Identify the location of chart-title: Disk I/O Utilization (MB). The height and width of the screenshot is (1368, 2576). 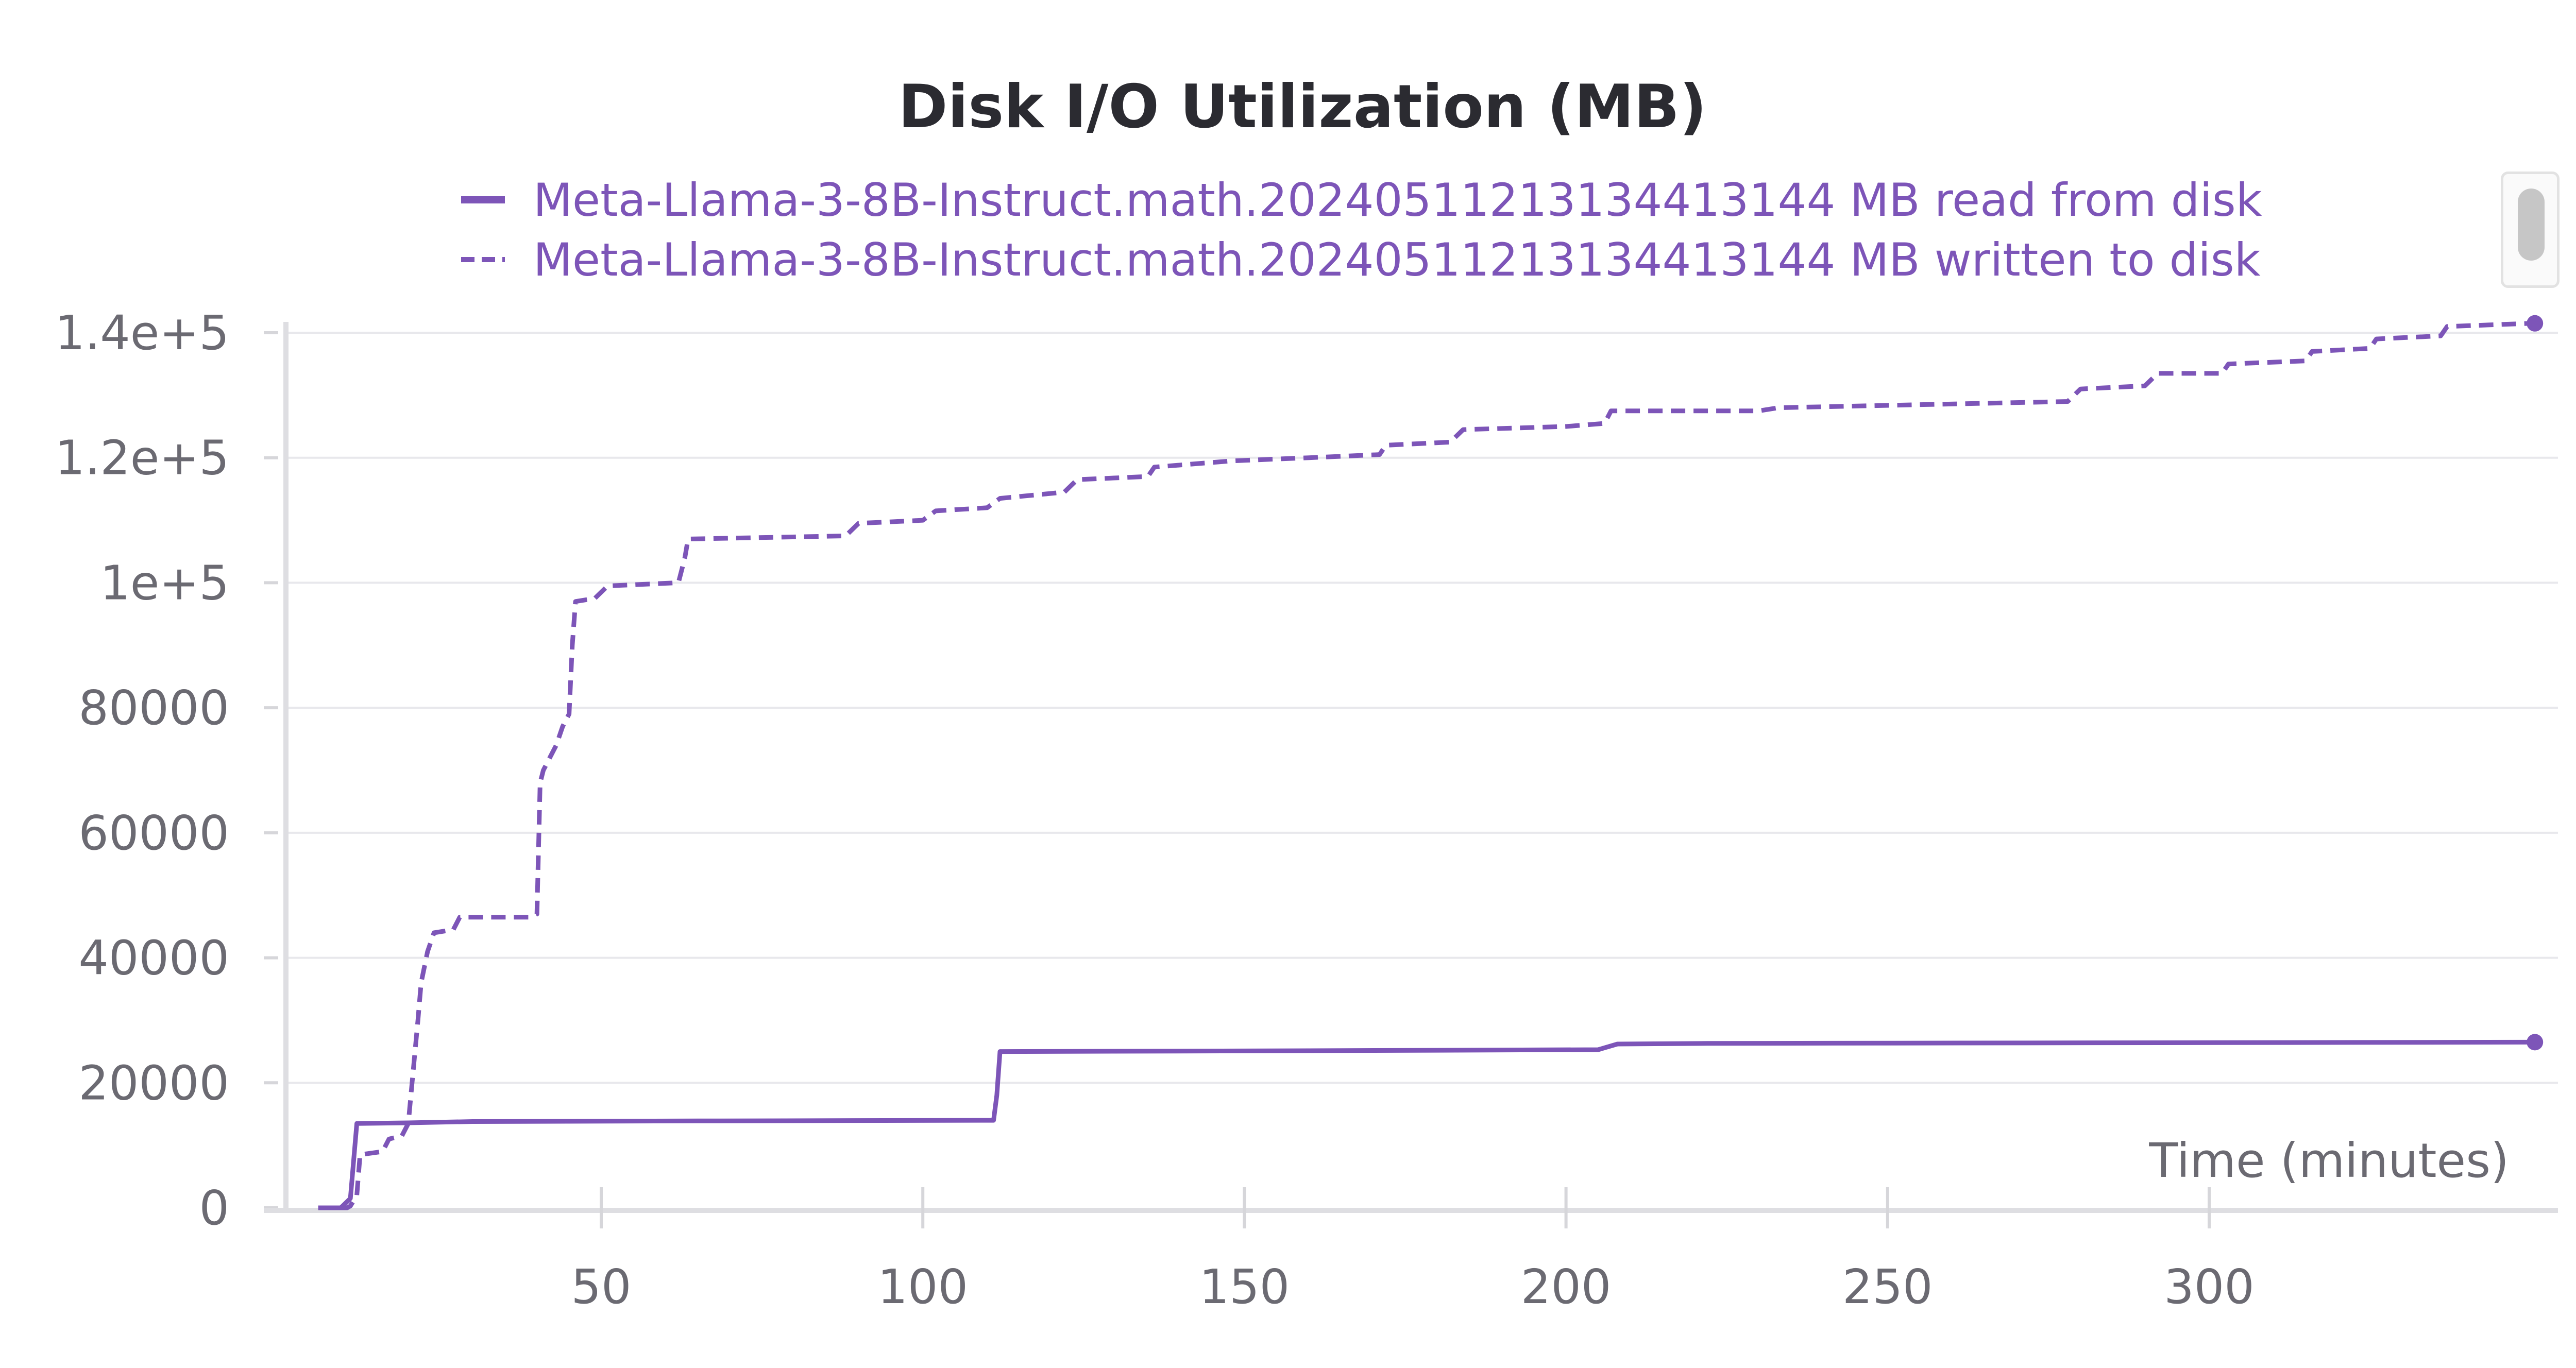
(1302, 107).